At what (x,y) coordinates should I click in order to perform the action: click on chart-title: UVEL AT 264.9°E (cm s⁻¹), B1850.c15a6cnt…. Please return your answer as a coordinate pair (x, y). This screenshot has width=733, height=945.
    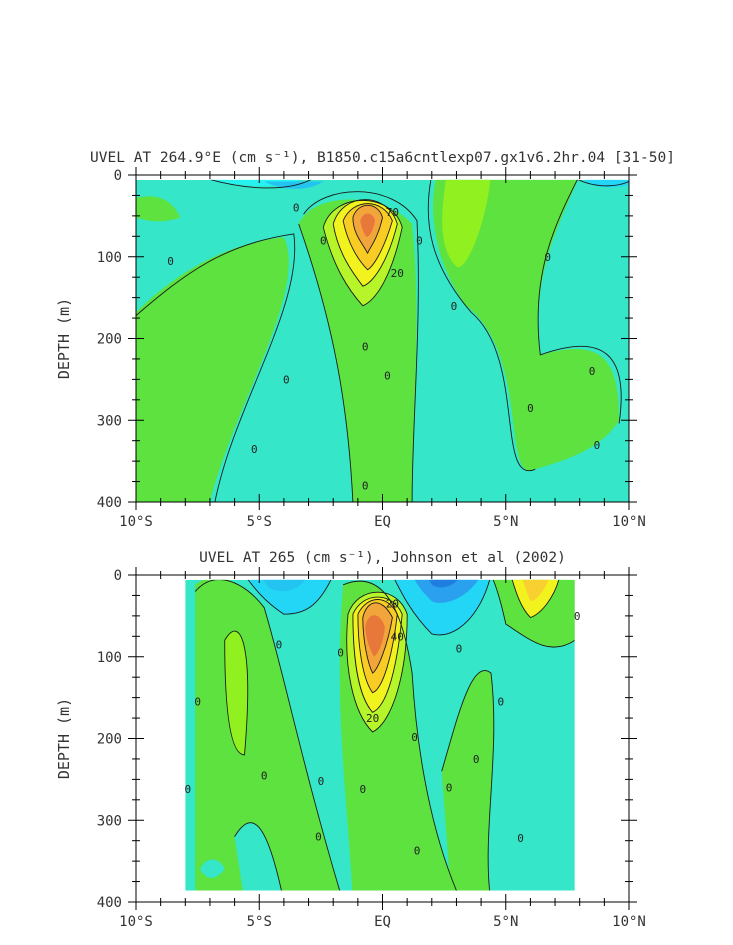
    Looking at the image, I should click on (382, 158).